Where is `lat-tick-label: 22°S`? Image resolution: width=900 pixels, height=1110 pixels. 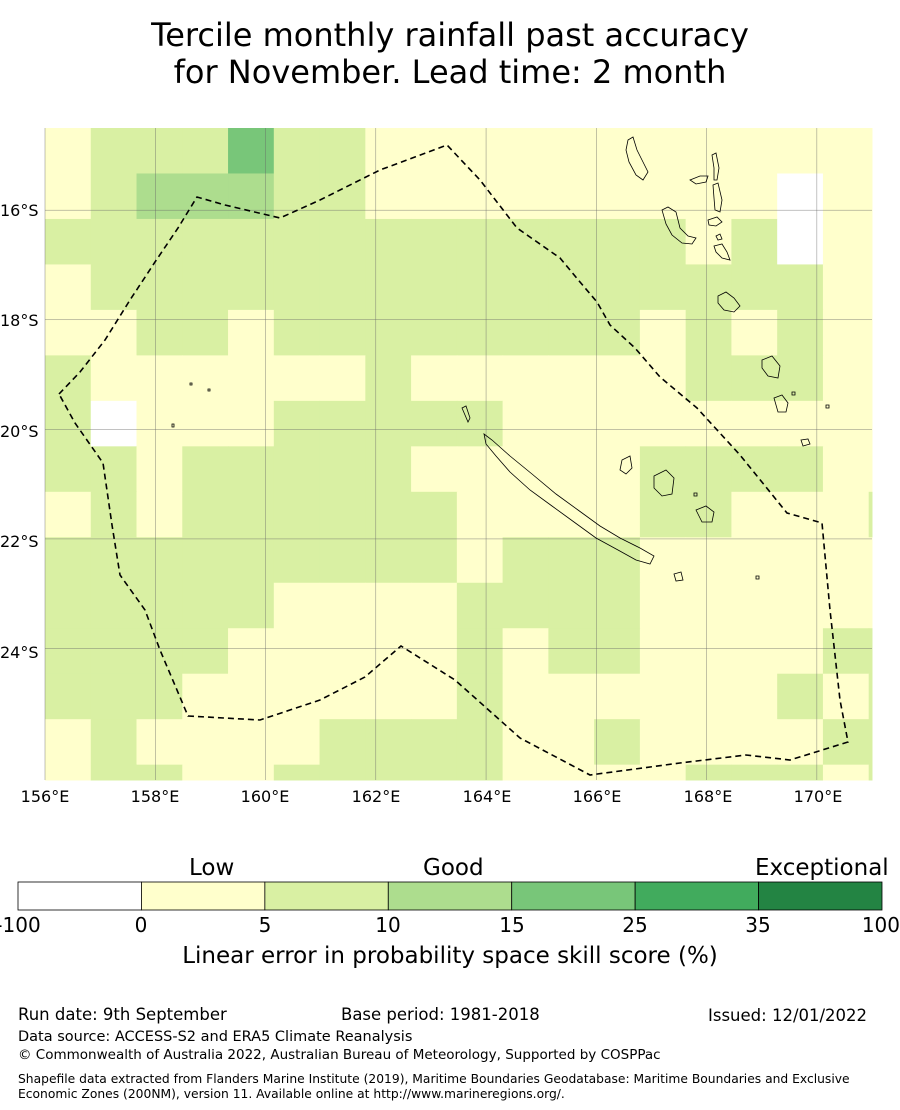
lat-tick-label: 22°S is located at coordinates (19, 541).